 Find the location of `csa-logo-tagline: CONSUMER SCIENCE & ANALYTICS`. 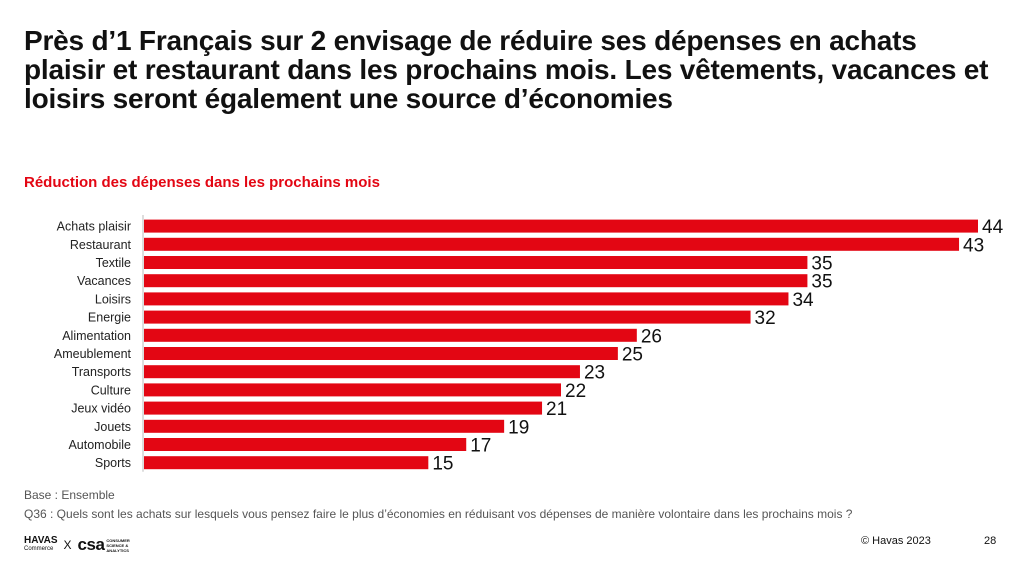

csa-logo-tagline: CONSUMER SCIENCE & ANALYTICS is located at coordinates (118, 545).